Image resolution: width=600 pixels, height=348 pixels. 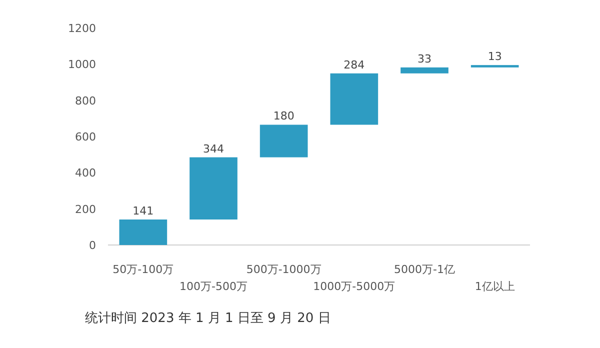 I want to click on x-tick-label: 500万-1000万, so click(x=284, y=269).